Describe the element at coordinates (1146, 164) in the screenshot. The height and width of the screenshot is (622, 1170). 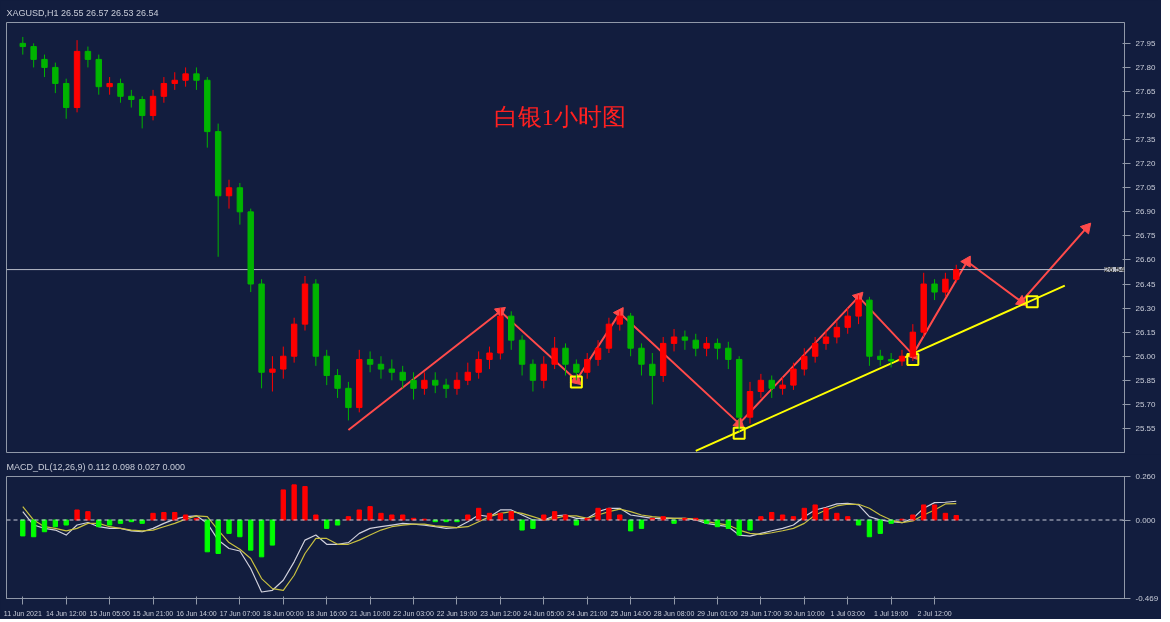
I see `y-tick-label: 27.20` at that location.